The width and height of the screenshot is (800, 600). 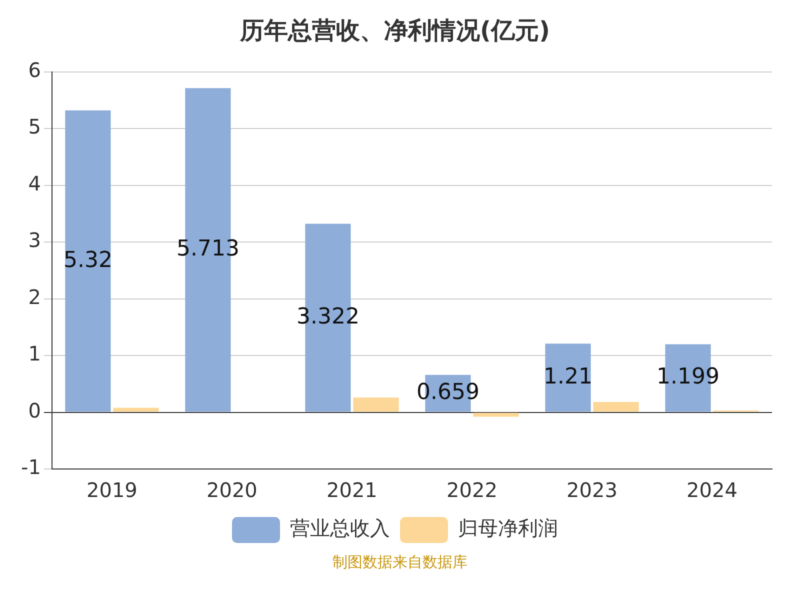 What do you see at coordinates (112, 490) in the screenshot?
I see `x-tick-label: 2019` at bounding box center [112, 490].